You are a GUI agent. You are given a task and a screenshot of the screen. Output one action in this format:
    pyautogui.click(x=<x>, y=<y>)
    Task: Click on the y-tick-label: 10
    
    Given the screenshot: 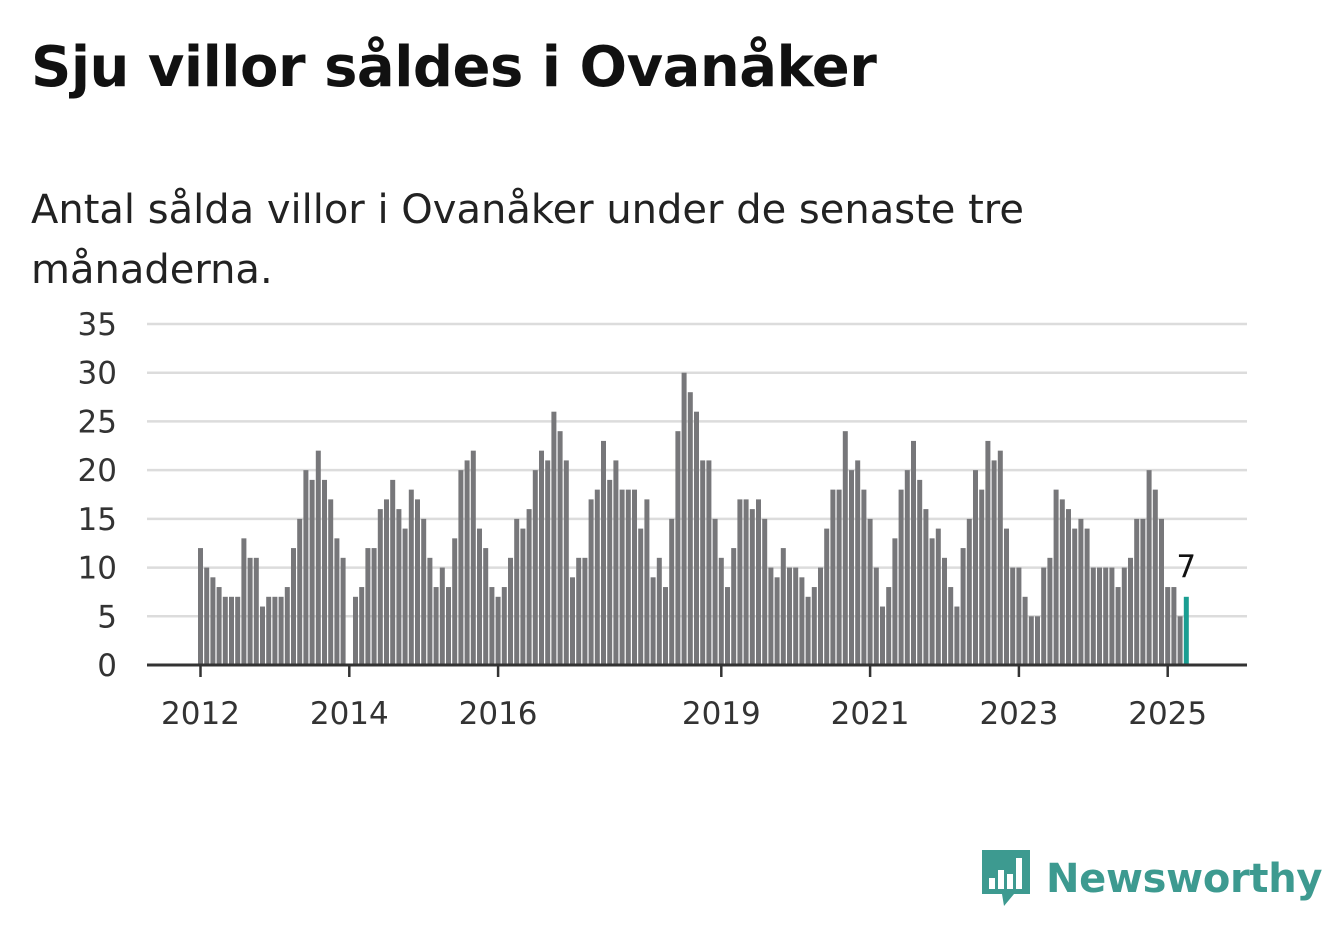 What is the action you would take?
    pyautogui.click(x=97, y=569)
    